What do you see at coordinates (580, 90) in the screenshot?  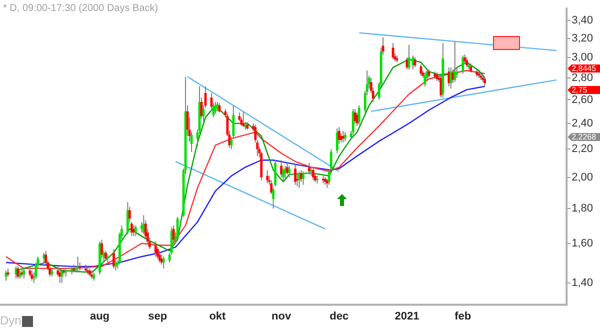 I see `text: 2,75` at bounding box center [580, 90].